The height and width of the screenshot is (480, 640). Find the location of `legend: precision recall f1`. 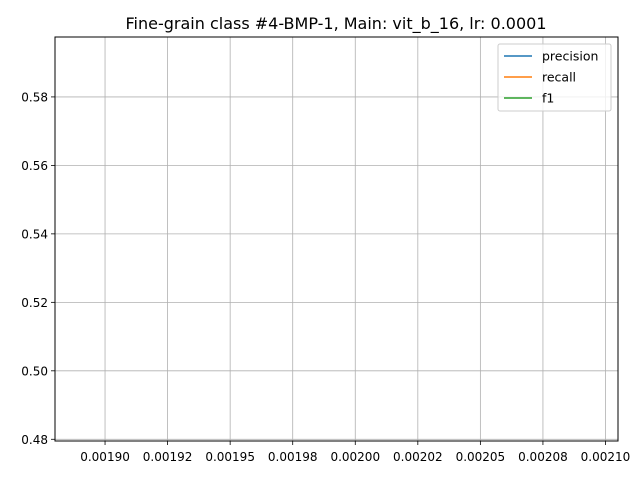

legend: precision recall f1 is located at coordinates (554, 77).